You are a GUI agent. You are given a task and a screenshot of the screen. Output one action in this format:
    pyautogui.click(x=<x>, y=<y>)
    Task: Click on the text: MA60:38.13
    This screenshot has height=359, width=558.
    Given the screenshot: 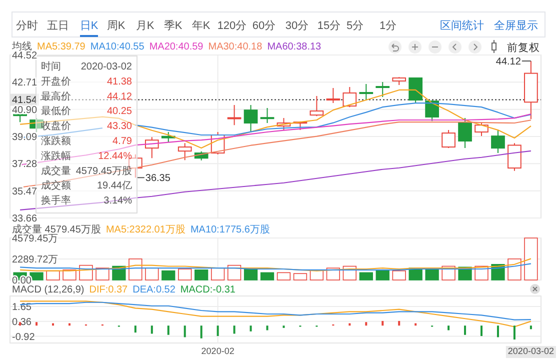 What is the action you would take?
    pyautogui.click(x=294, y=47)
    